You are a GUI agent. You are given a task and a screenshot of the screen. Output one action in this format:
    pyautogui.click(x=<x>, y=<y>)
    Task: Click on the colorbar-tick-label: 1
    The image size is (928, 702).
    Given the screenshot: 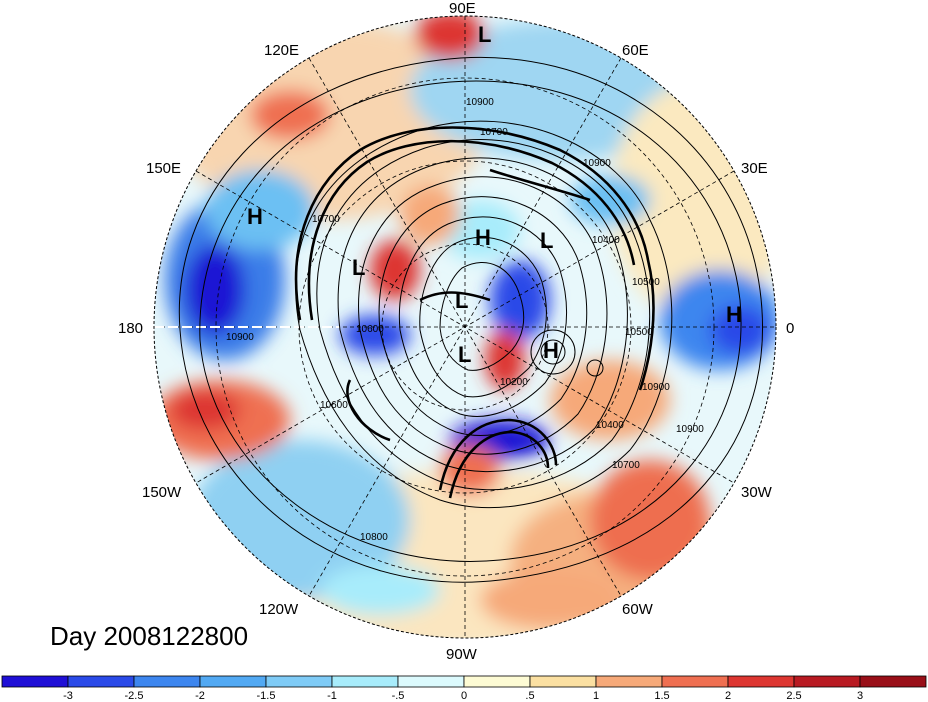 What is the action you would take?
    pyautogui.click(x=596, y=696)
    